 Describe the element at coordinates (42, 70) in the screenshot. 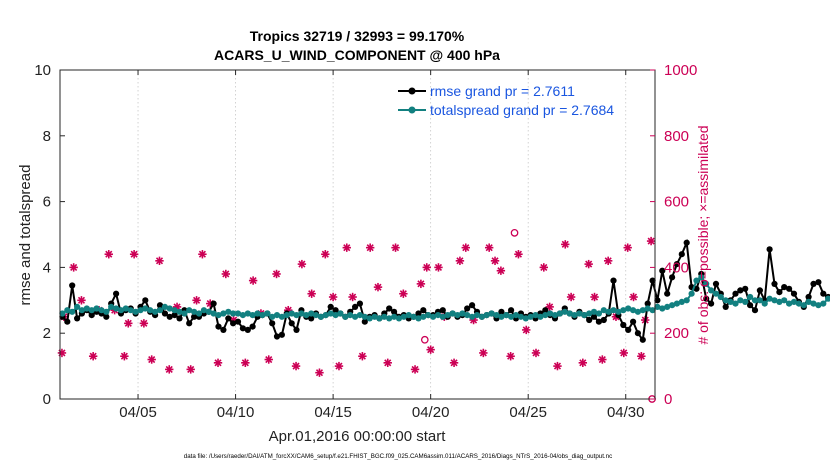

I see `y-tick-label-left: 10` at that location.